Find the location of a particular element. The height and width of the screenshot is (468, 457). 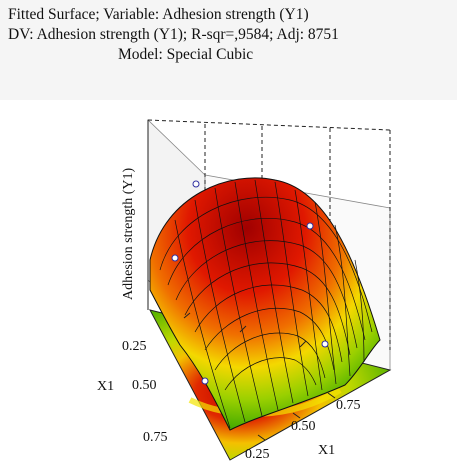

floor-ticks is located at coordinates (259, 376).